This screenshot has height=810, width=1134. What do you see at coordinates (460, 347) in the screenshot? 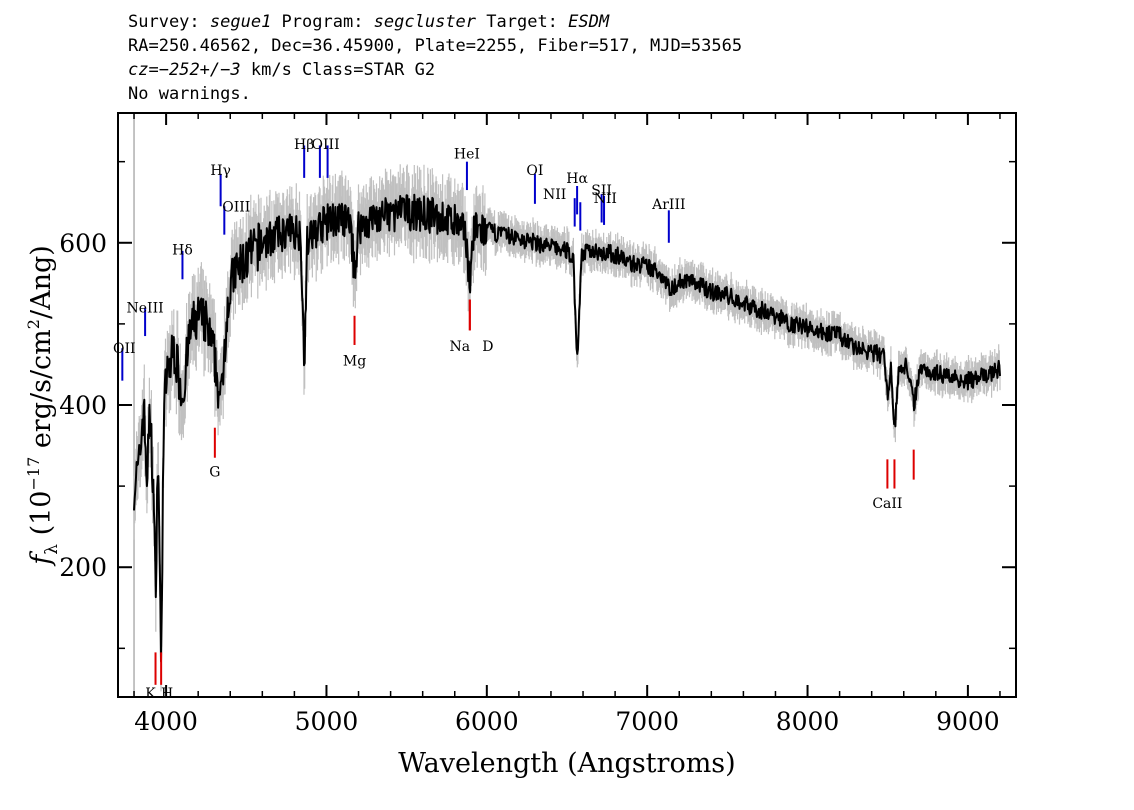
I see `absorption-line-label: Na` at bounding box center [460, 347].